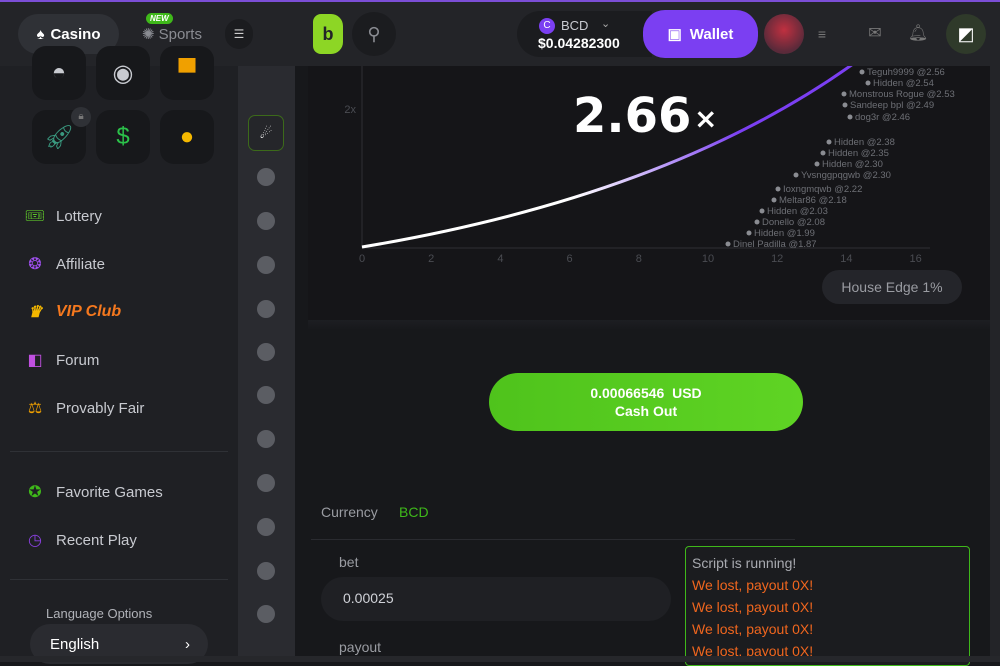 This screenshot has height=666, width=1000. Describe the element at coordinates (119, 451) in the screenshot. I see `divider` at that location.